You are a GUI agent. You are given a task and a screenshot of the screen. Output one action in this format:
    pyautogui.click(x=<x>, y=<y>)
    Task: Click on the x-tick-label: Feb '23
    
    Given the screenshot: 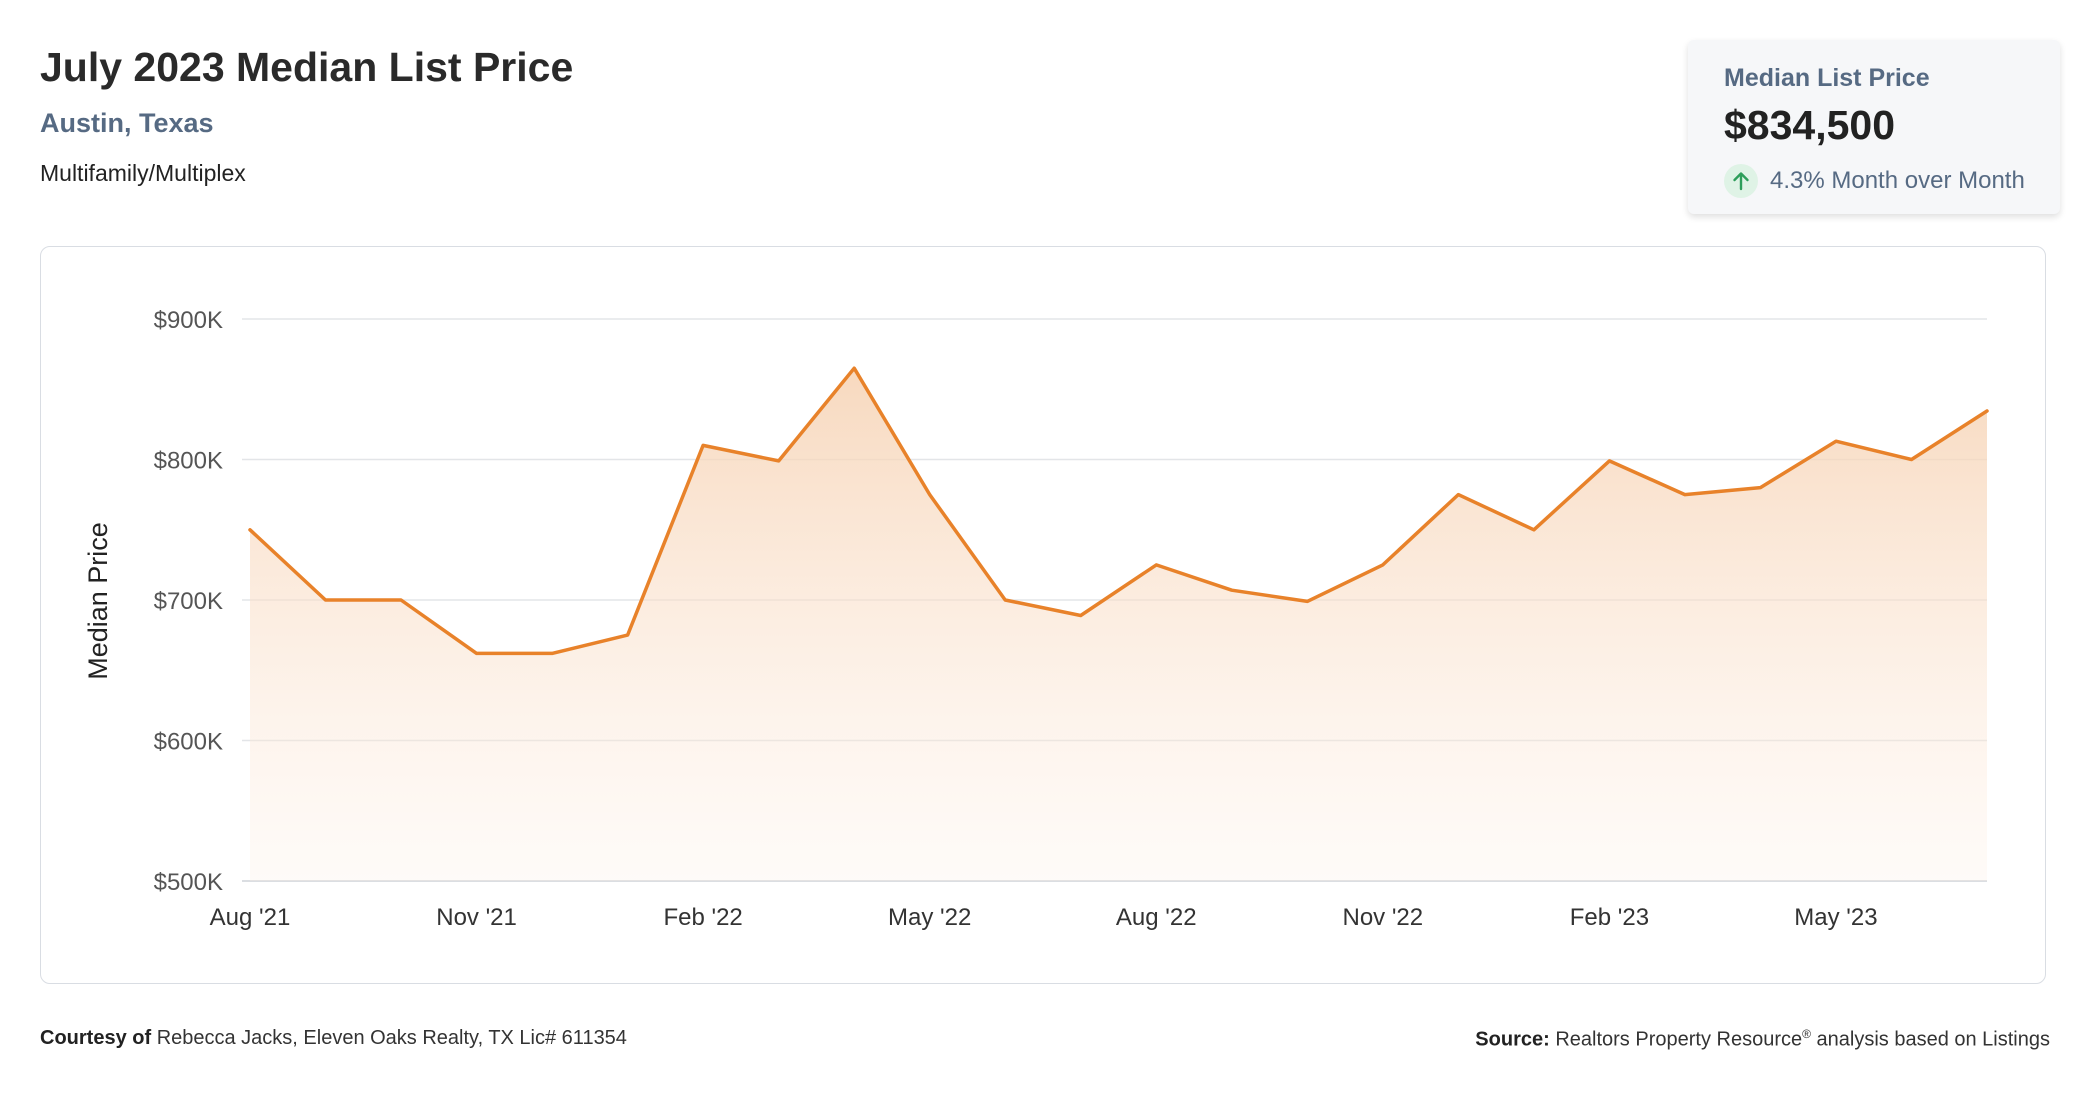 What is the action you would take?
    pyautogui.click(x=1609, y=917)
    